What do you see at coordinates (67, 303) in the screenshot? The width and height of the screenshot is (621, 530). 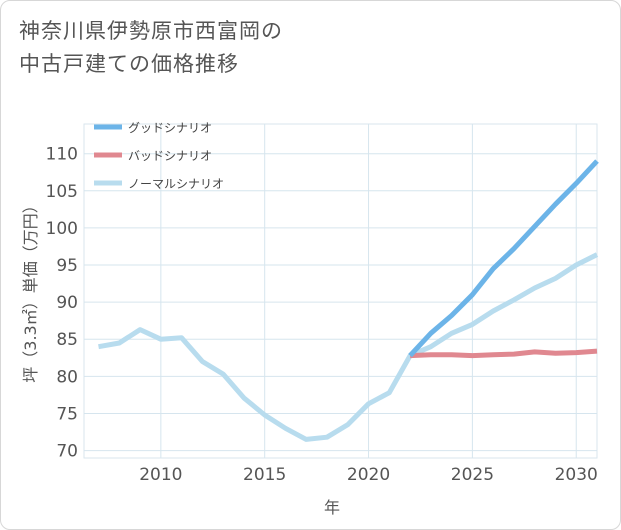 I see `y-tick-label: 90` at bounding box center [67, 303].